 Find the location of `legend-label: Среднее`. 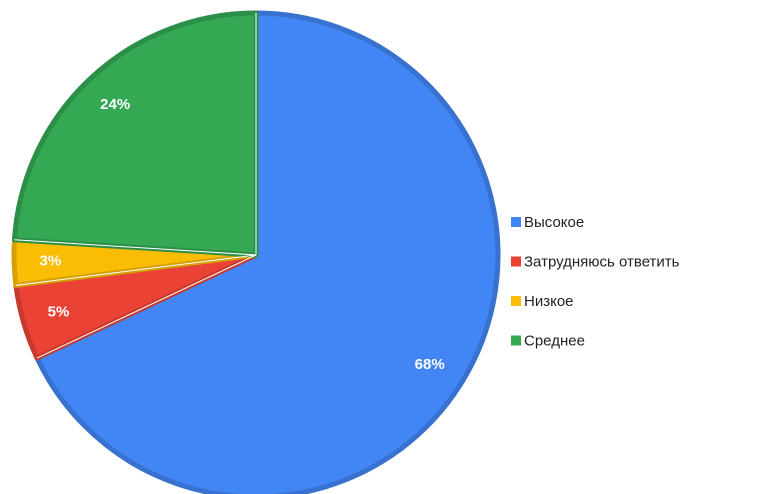

legend-label: Среднее is located at coordinates (554, 340).